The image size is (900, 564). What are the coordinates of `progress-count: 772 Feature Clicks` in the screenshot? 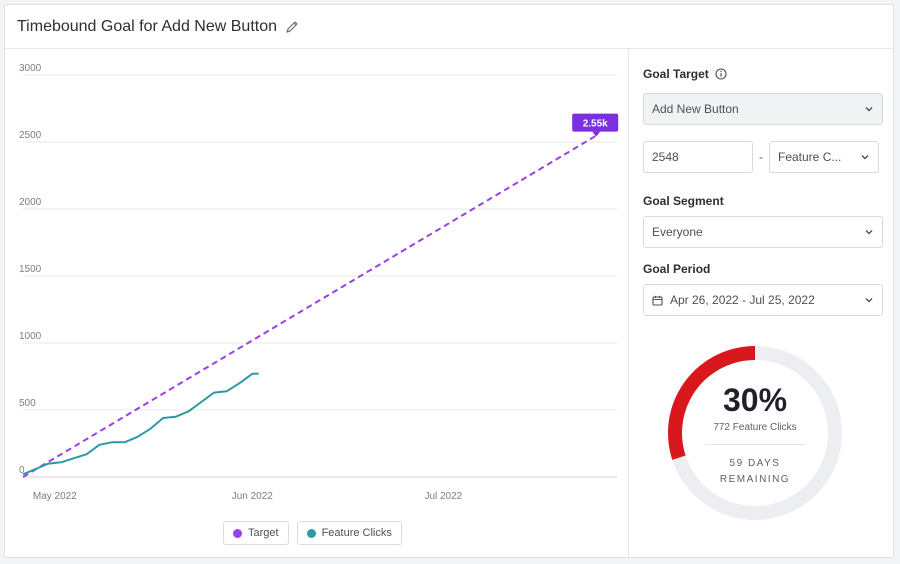 It's located at (755, 427).